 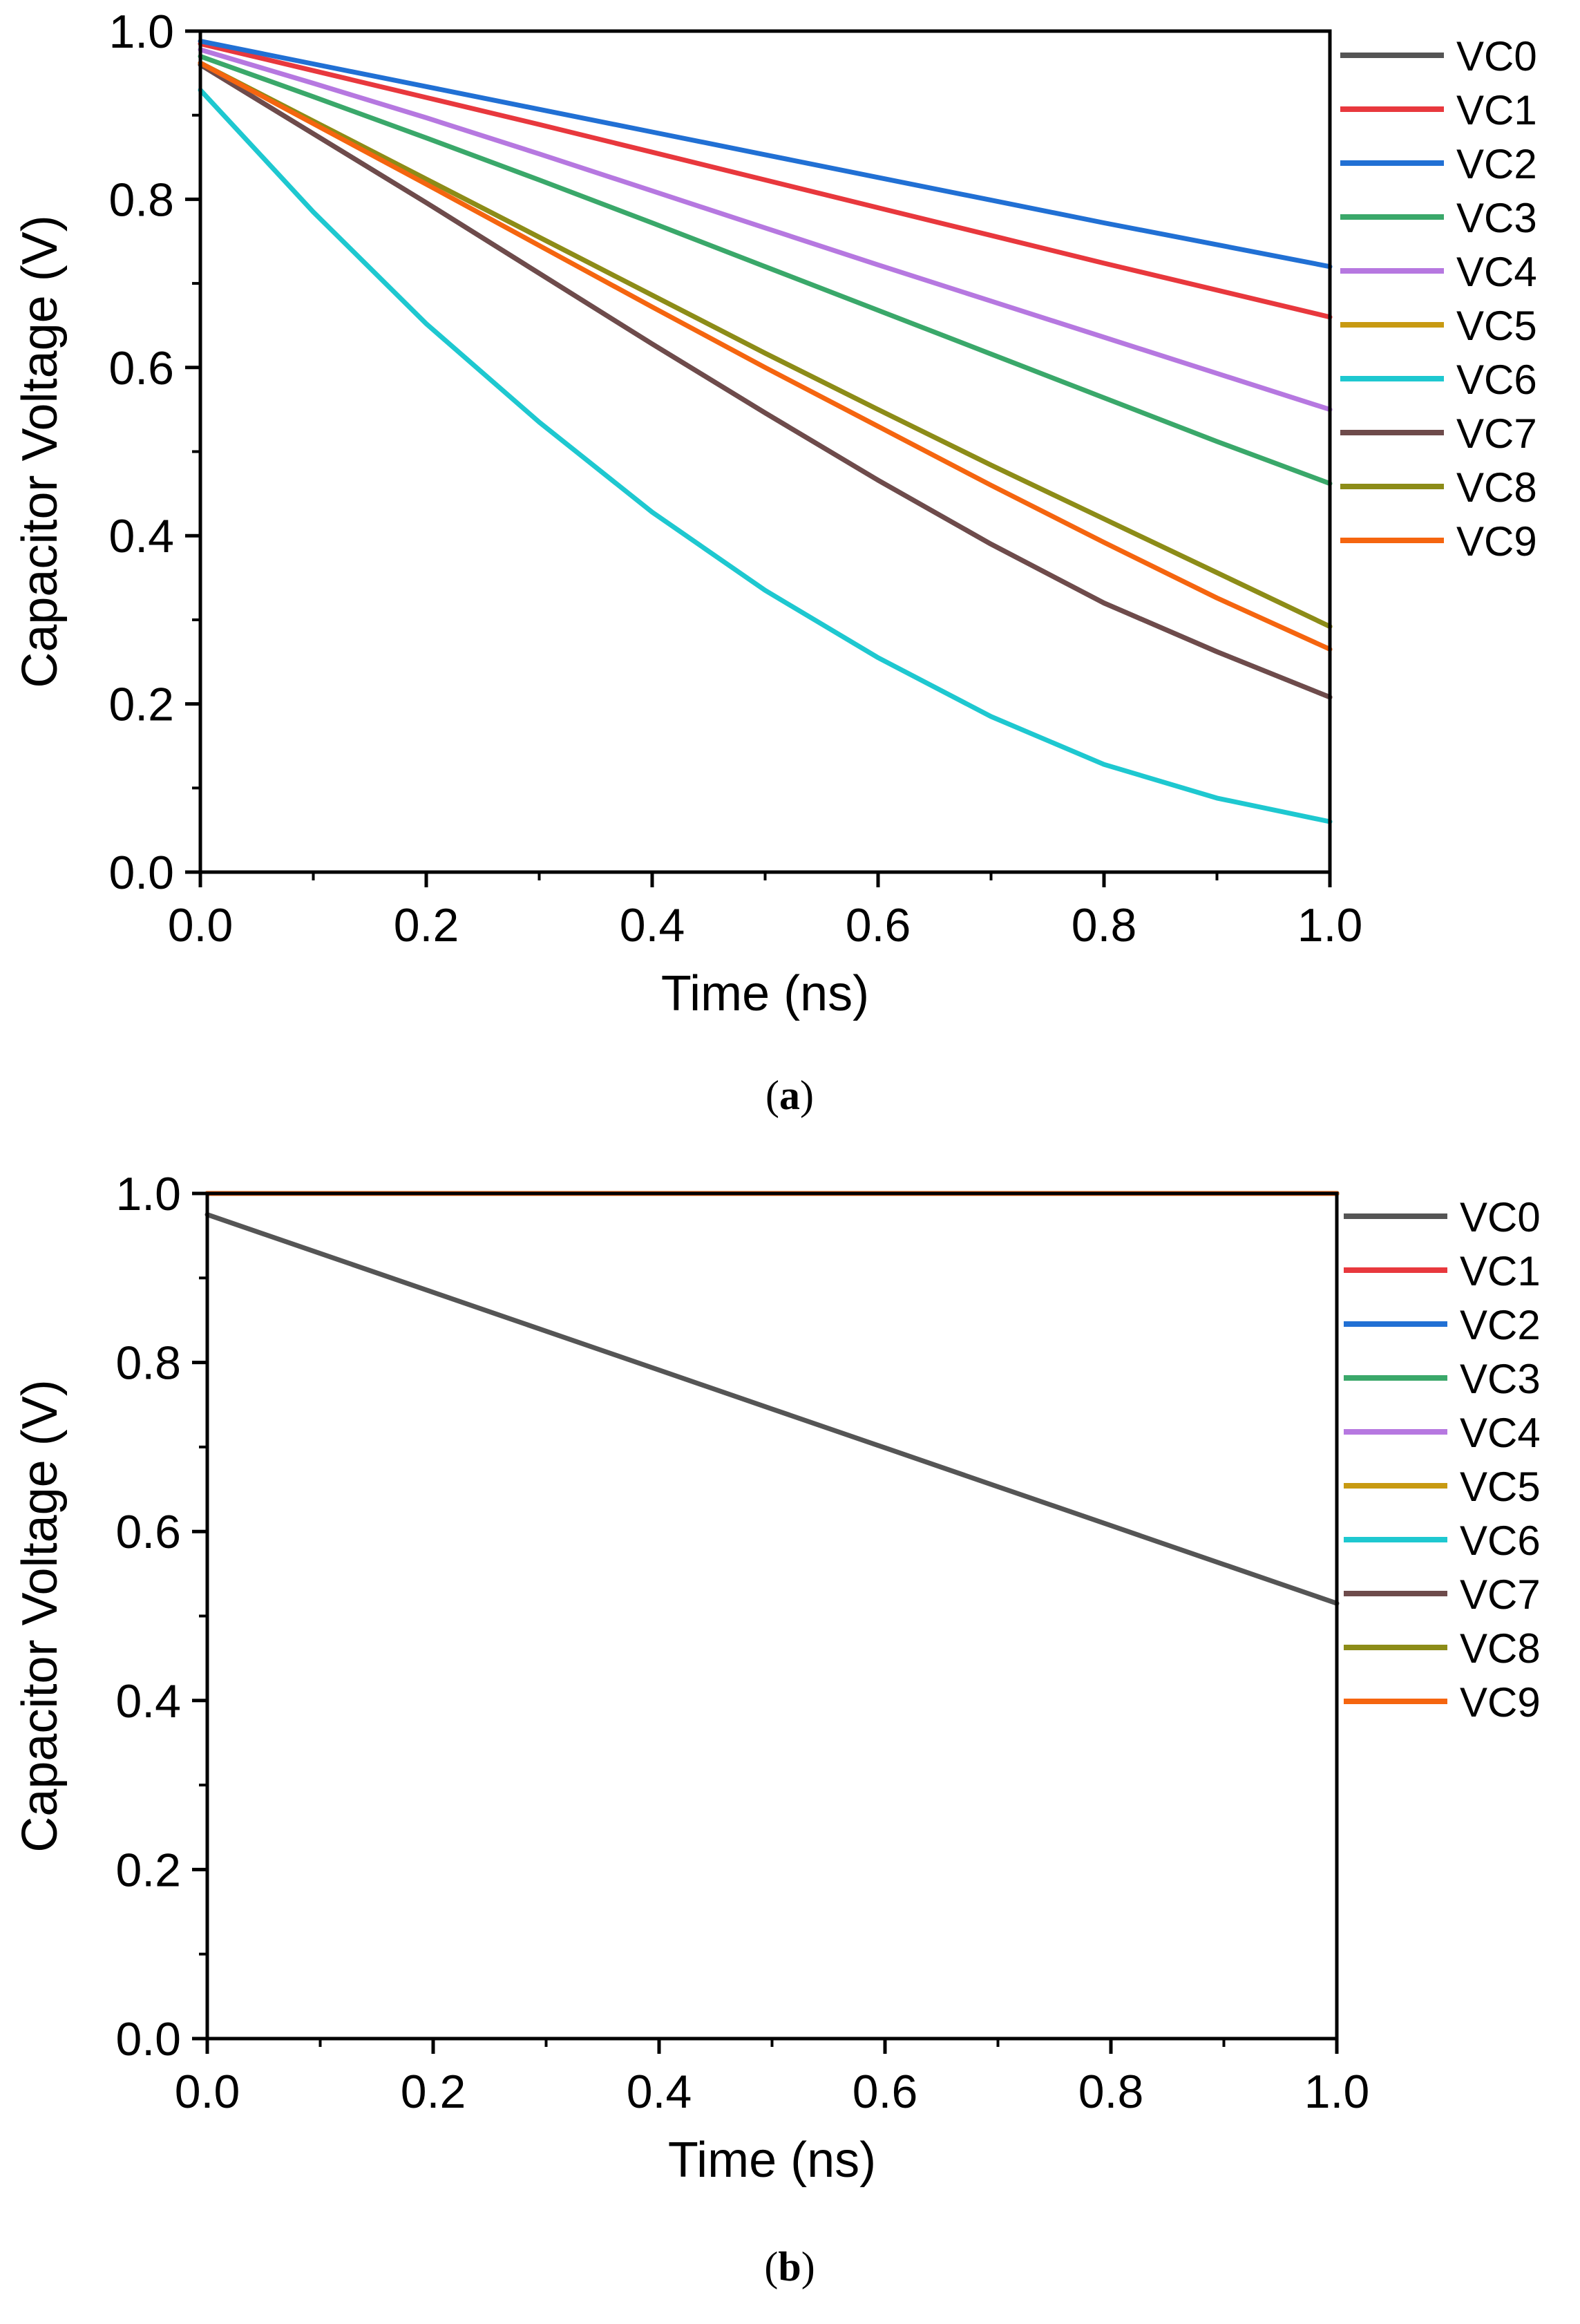 I want to click on caption-b: (b), so click(x=790, y=2266).